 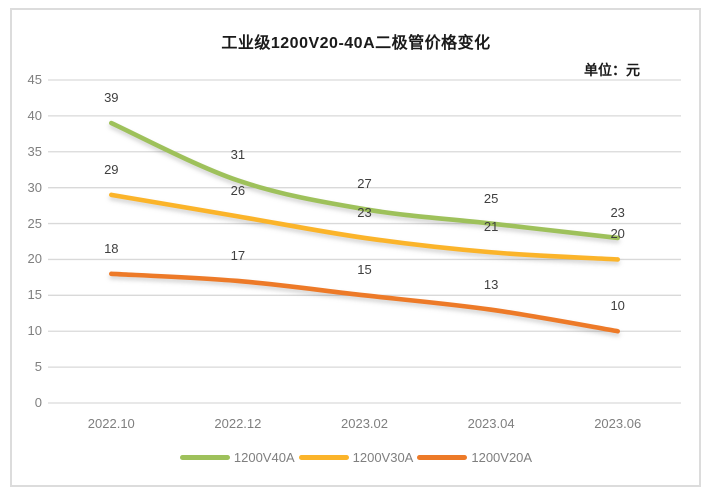 I want to click on legend-label: 1200V30A, so click(x=383, y=457).